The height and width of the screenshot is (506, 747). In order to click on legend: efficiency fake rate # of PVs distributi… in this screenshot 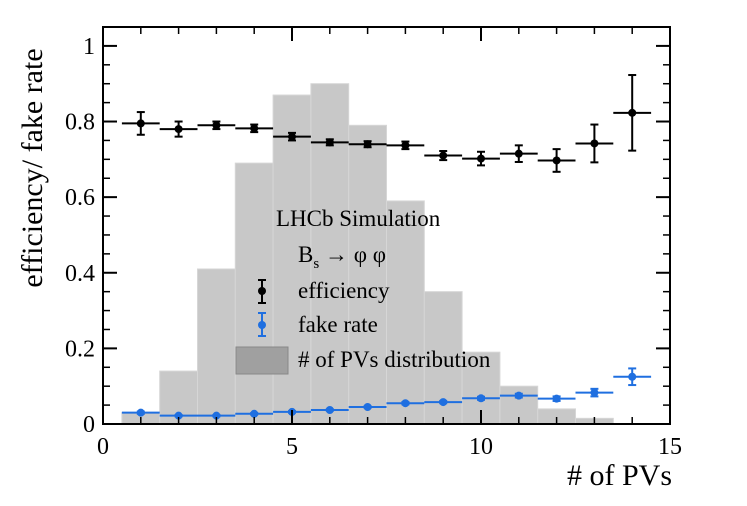, I will do `click(363, 326)`.